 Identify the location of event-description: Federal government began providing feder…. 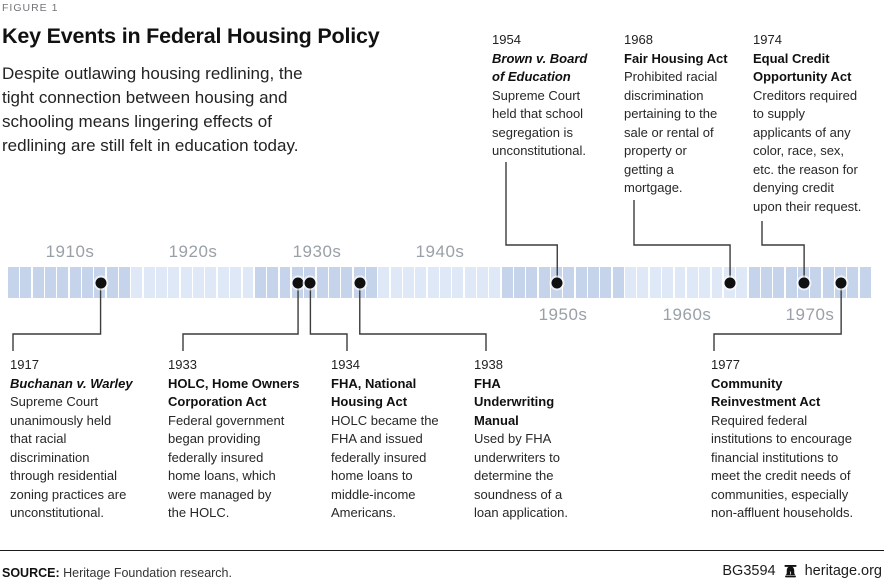
(226, 466).